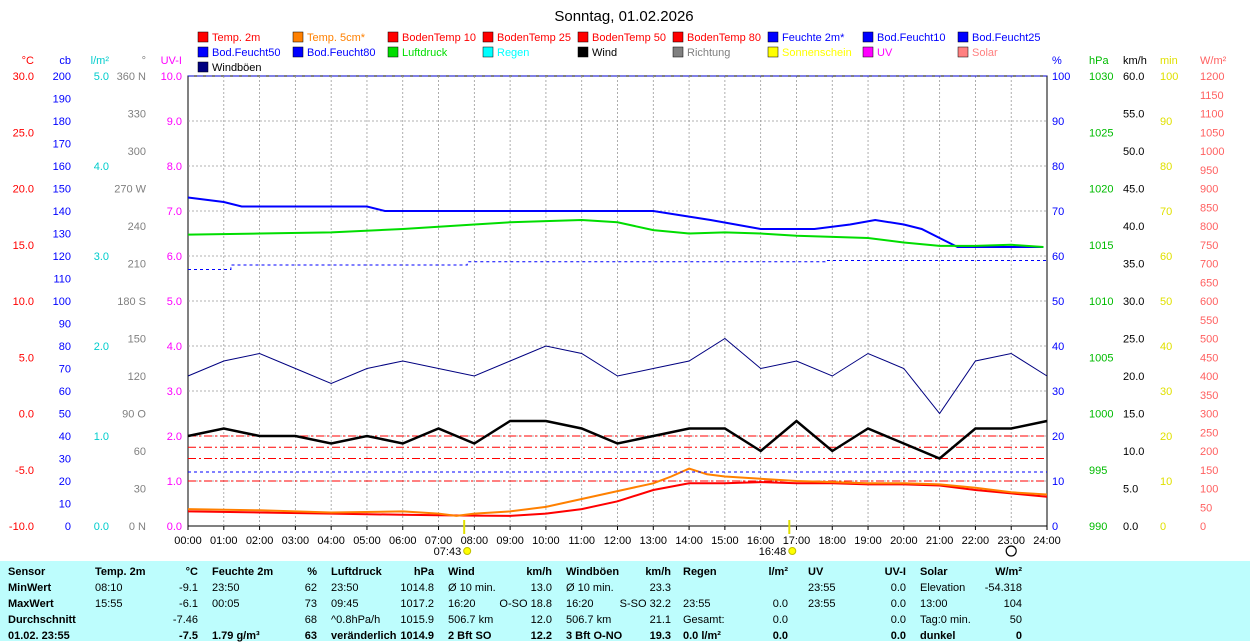 The height and width of the screenshot is (644, 1250). Describe the element at coordinates (310, 636) in the screenshot. I see `stats-cell: 63` at that location.